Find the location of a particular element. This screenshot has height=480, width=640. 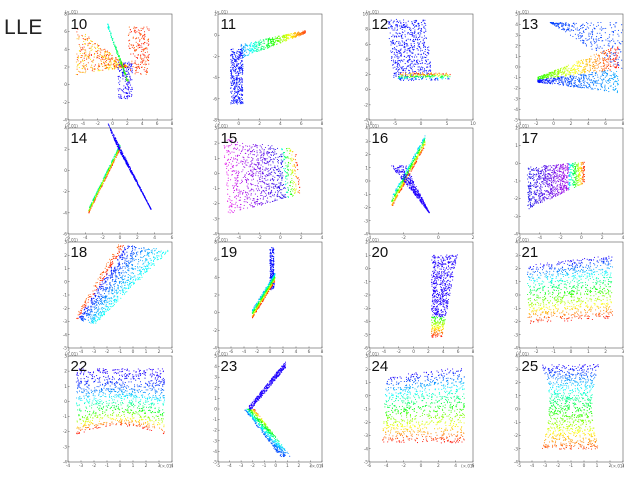

y-tick-label: 0 is located at coordinates (65, 171).